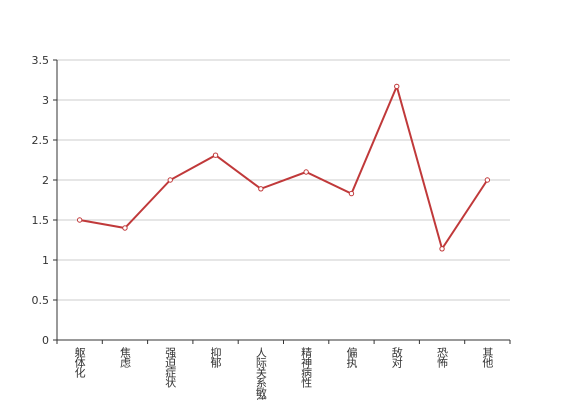 The width and height of the screenshot is (567, 400). I want to click on x-tick-label: 人际关系敏感, so click(260, 373).